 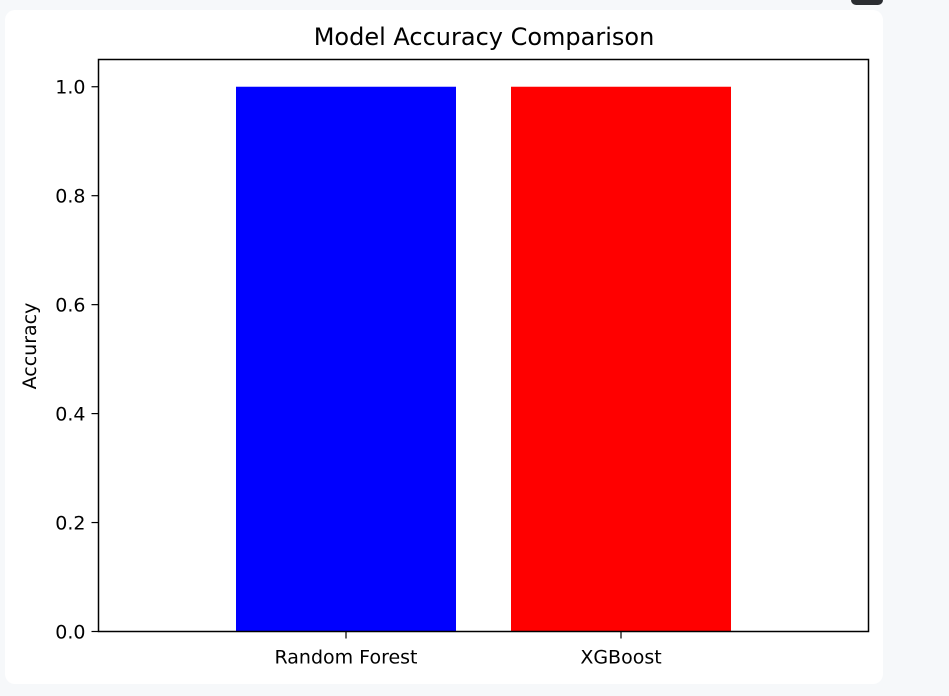 What do you see at coordinates (30, 346) in the screenshot?
I see `y-axis-label: Accuracy` at bounding box center [30, 346].